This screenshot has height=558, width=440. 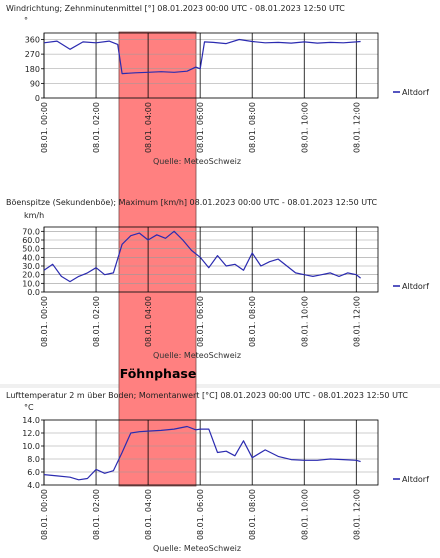 I want to click on foehn-label: Föhnphase, so click(x=158, y=373).